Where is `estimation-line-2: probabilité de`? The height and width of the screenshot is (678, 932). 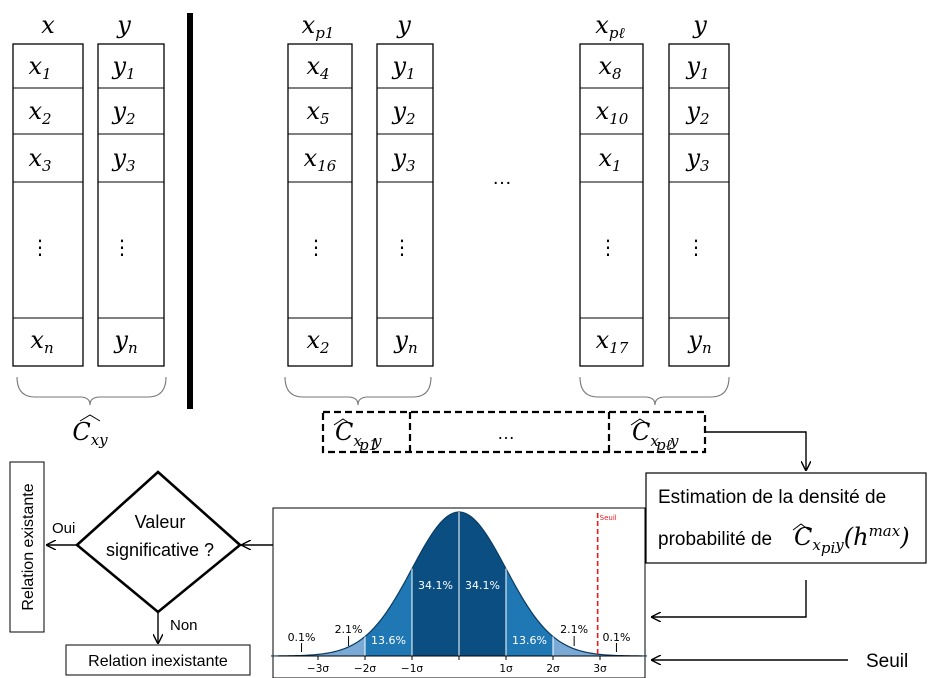 estimation-line-2: probabilité de is located at coordinates (715, 539).